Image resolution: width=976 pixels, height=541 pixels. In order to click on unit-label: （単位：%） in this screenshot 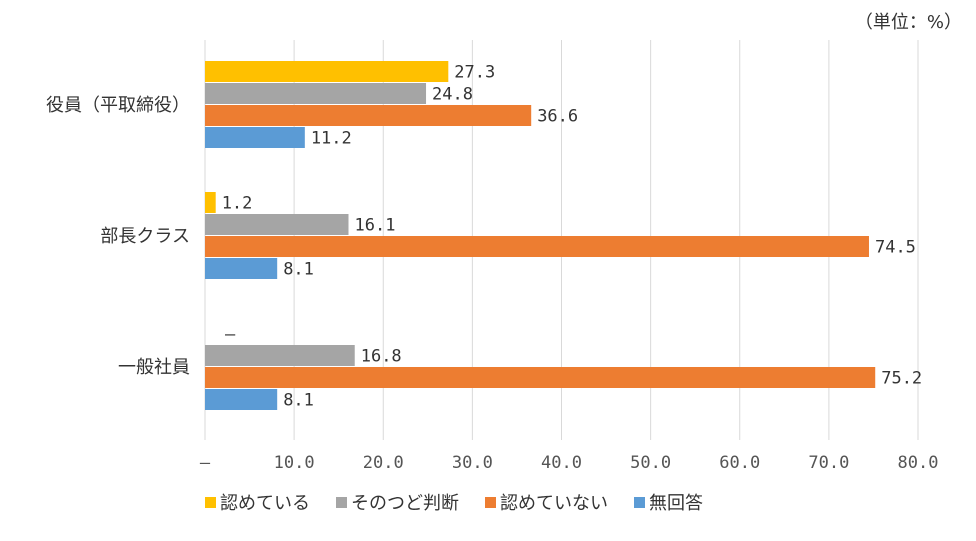, I will do `click(908, 22)`.